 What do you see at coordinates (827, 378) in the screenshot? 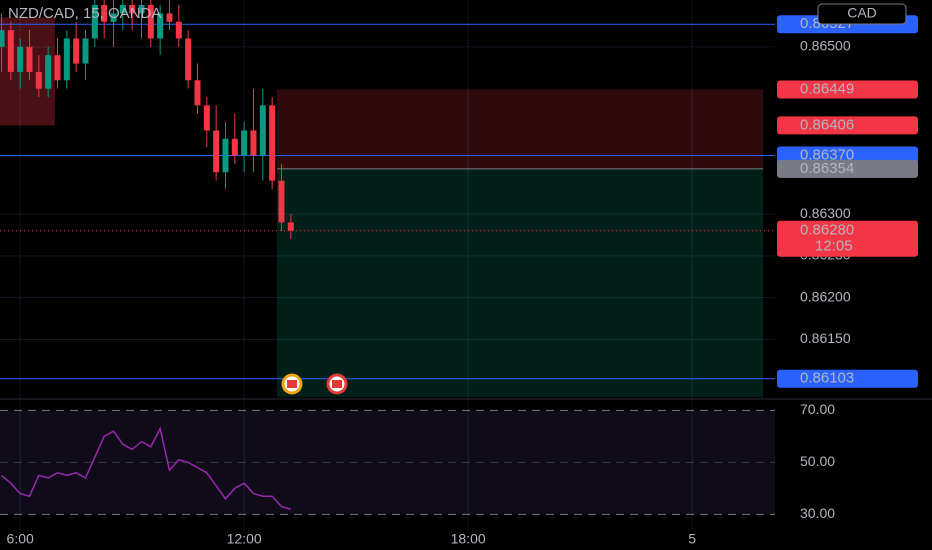
I see `price-label: 0.86103` at bounding box center [827, 378].